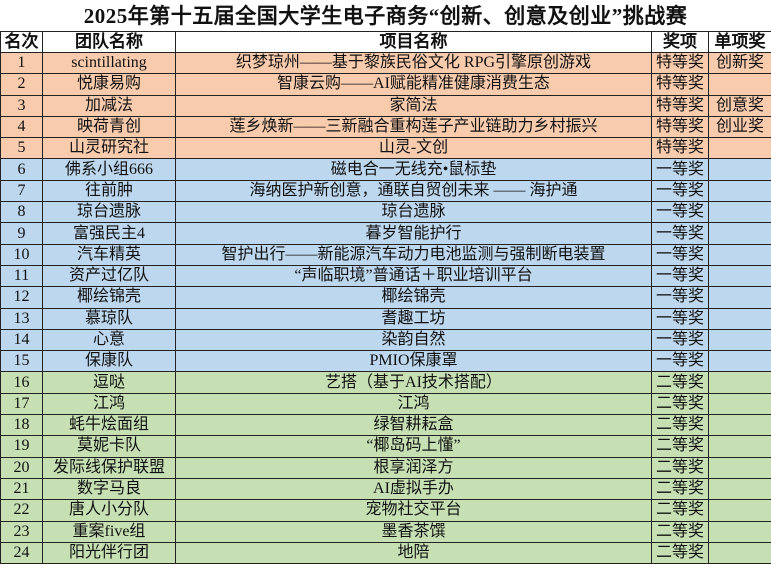 The height and width of the screenshot is (565, 771). Describe the element at coordinates (413, 148) in the screenshot. I see `project-cell: 山灵-文创` at that location.